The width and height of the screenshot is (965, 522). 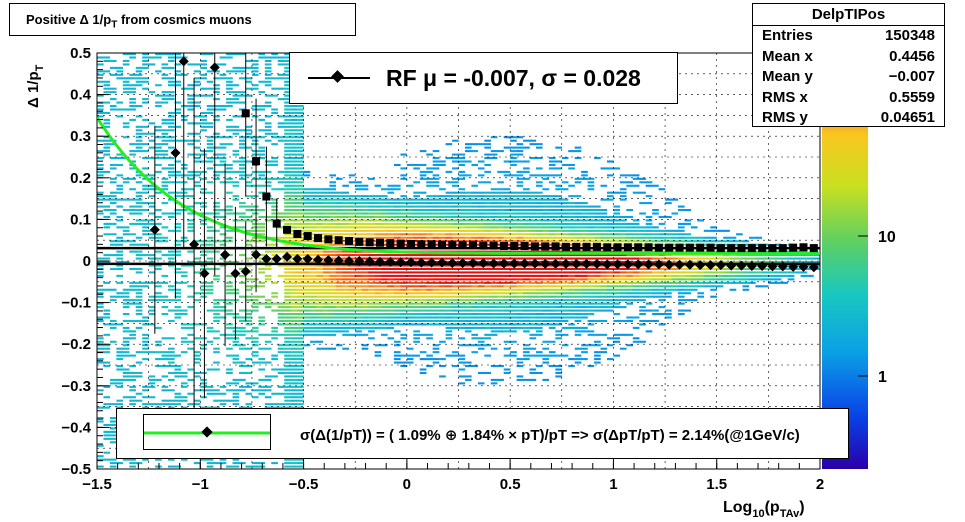 What do you see at coordinates (762, 248) in the screenshot?
I see `sigma-point` at bounding box center [762, 248].